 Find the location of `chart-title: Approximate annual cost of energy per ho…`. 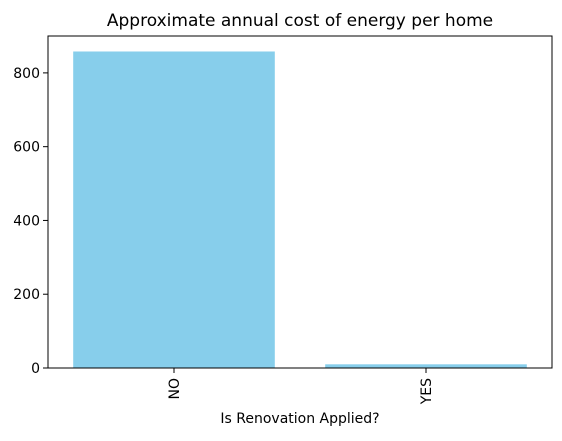

chart-title: Approximate annual cost of energy per ho… is located at coordinates (300, 21).